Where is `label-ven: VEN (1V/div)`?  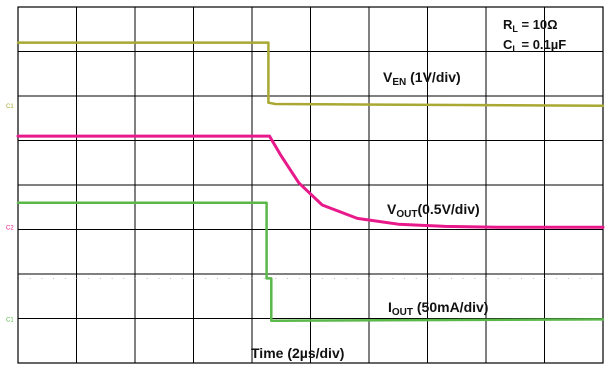 label-ven: VEN (1V/div) is located at coordinates (422, 78).